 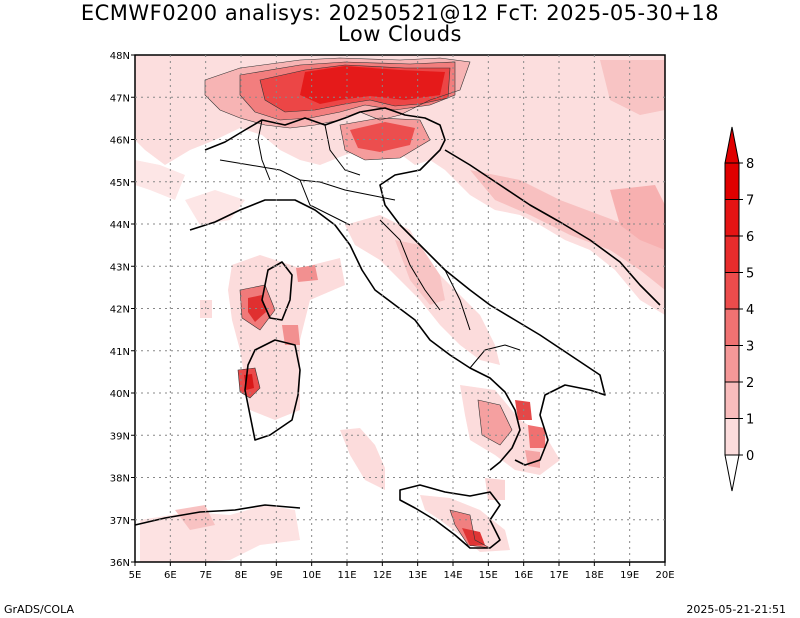 I want to click on lon-tick-label: 11E, so click(x=346, y=575).